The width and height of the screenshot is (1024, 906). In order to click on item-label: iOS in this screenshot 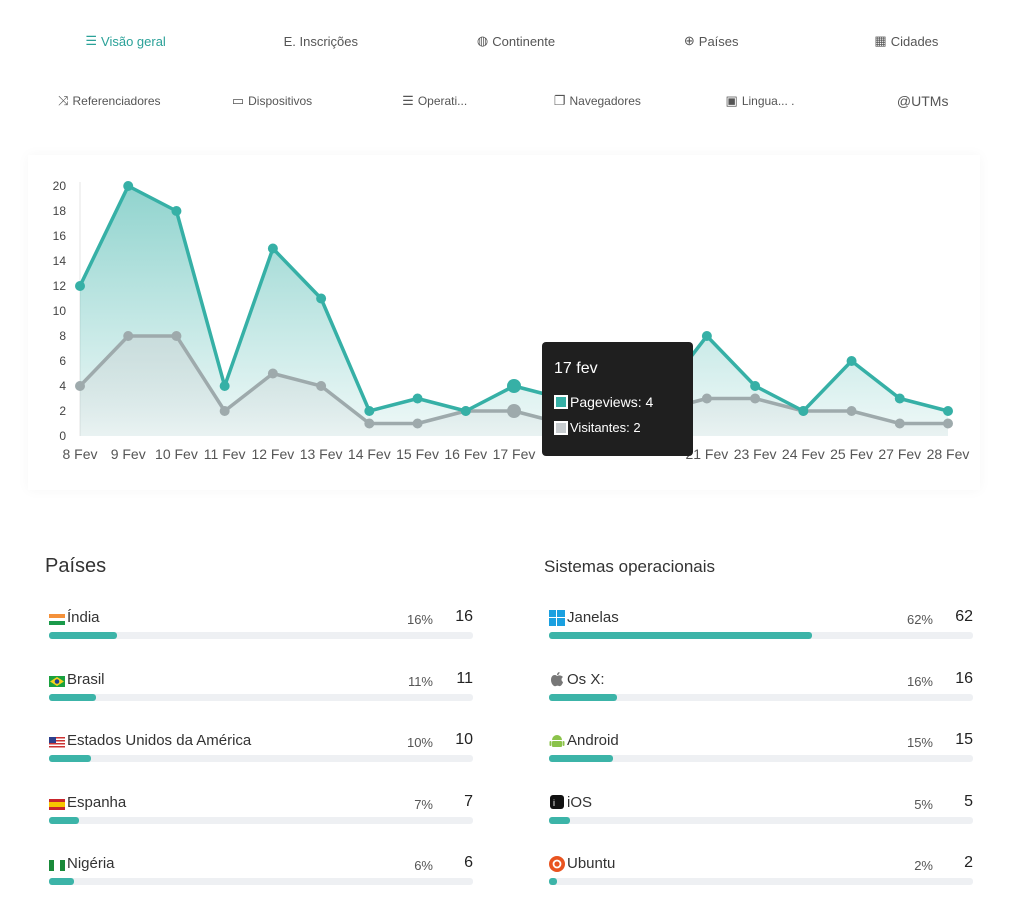, I will do `click(580, 802)`.